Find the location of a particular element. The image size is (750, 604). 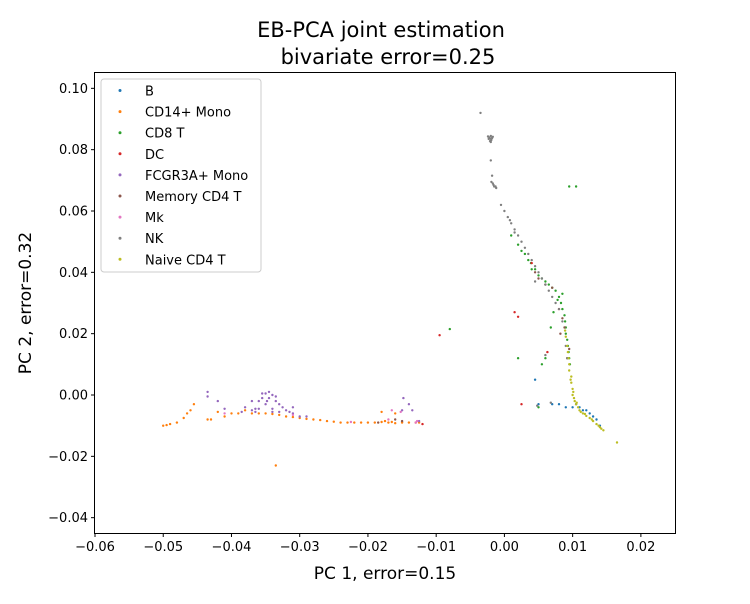

legend-label: Naive CD4 T is located at coordinates (185, 260).